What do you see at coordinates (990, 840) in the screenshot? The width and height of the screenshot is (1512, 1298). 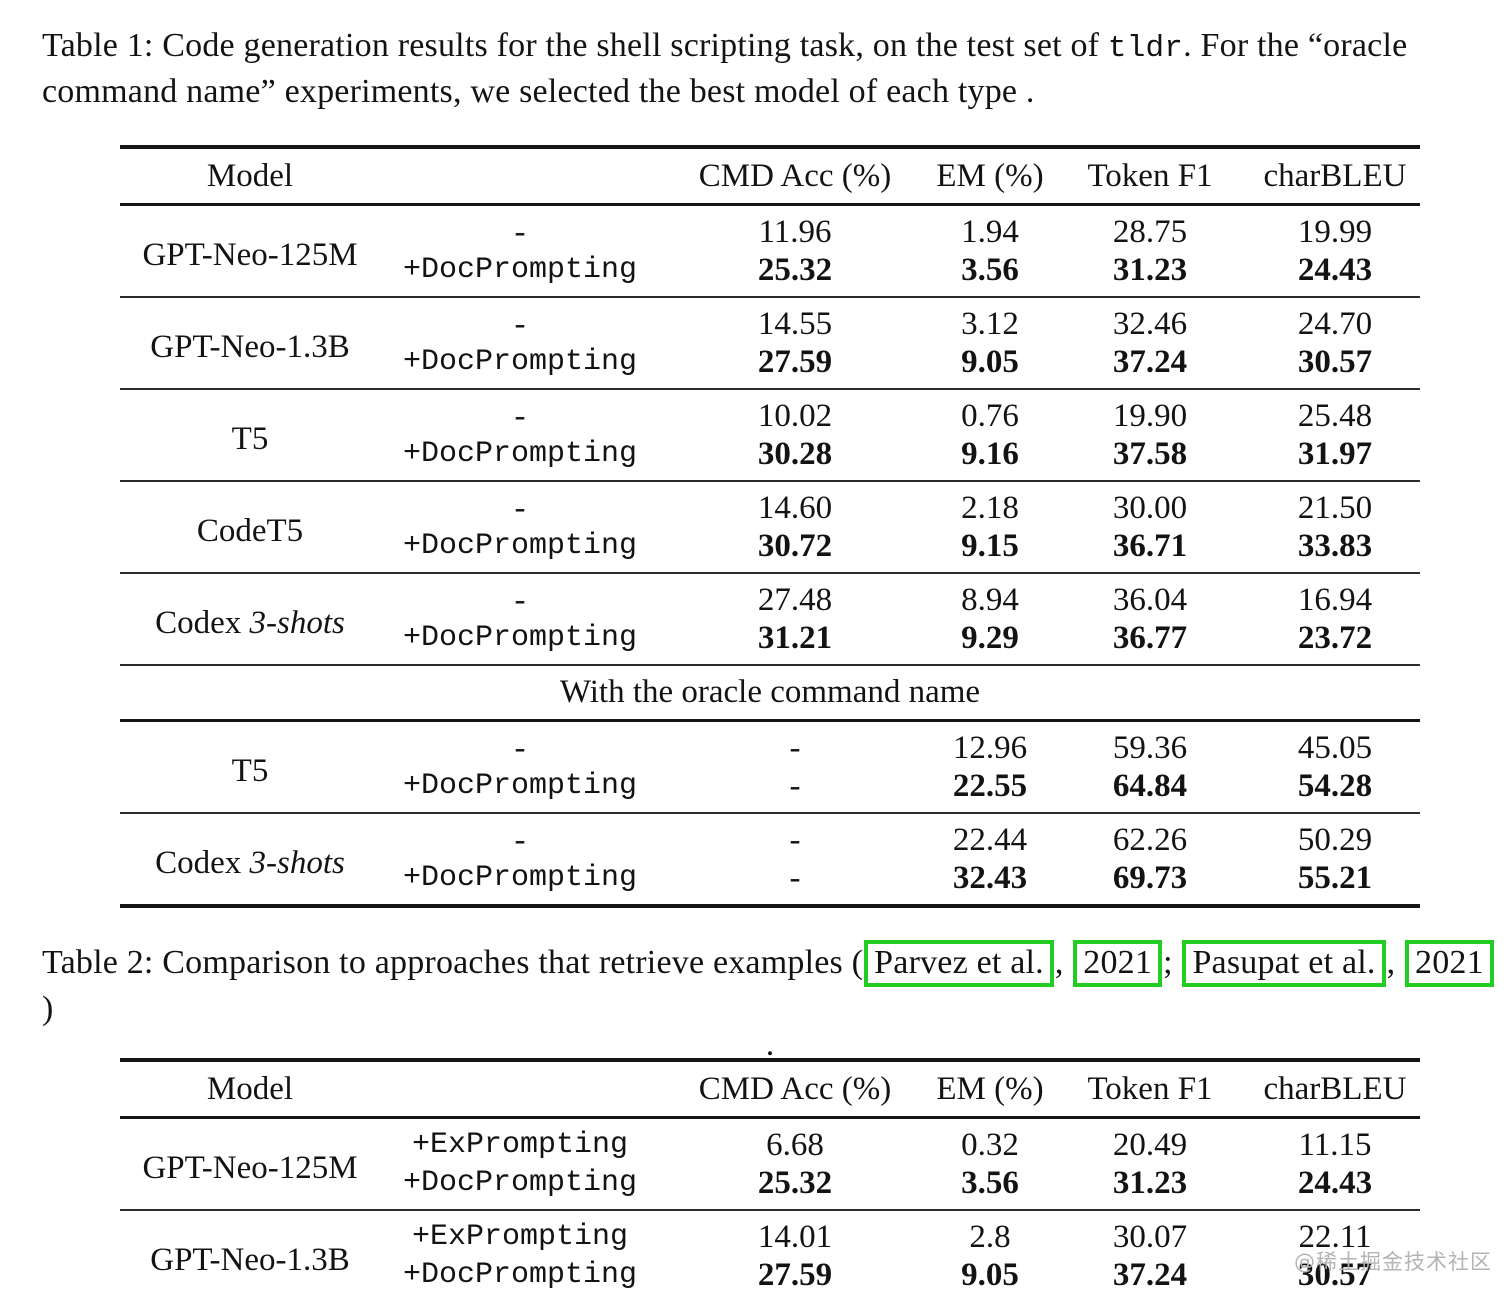 I see `metric-value: 22.44` at bounding box center [990, 840].